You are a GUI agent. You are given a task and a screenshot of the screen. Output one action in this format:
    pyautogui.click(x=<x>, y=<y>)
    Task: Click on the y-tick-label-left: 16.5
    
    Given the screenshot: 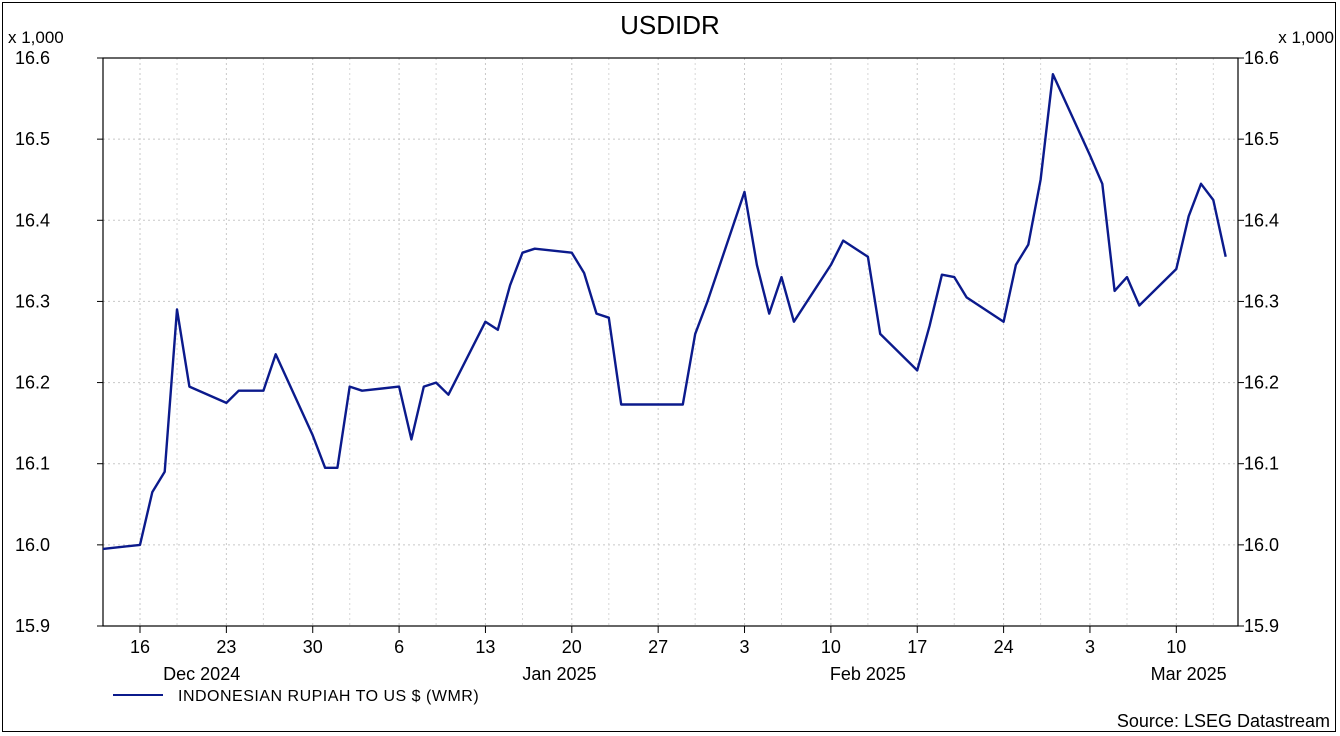 What is the action you would take?
    pyautogui.click(x=32, y=139)
    